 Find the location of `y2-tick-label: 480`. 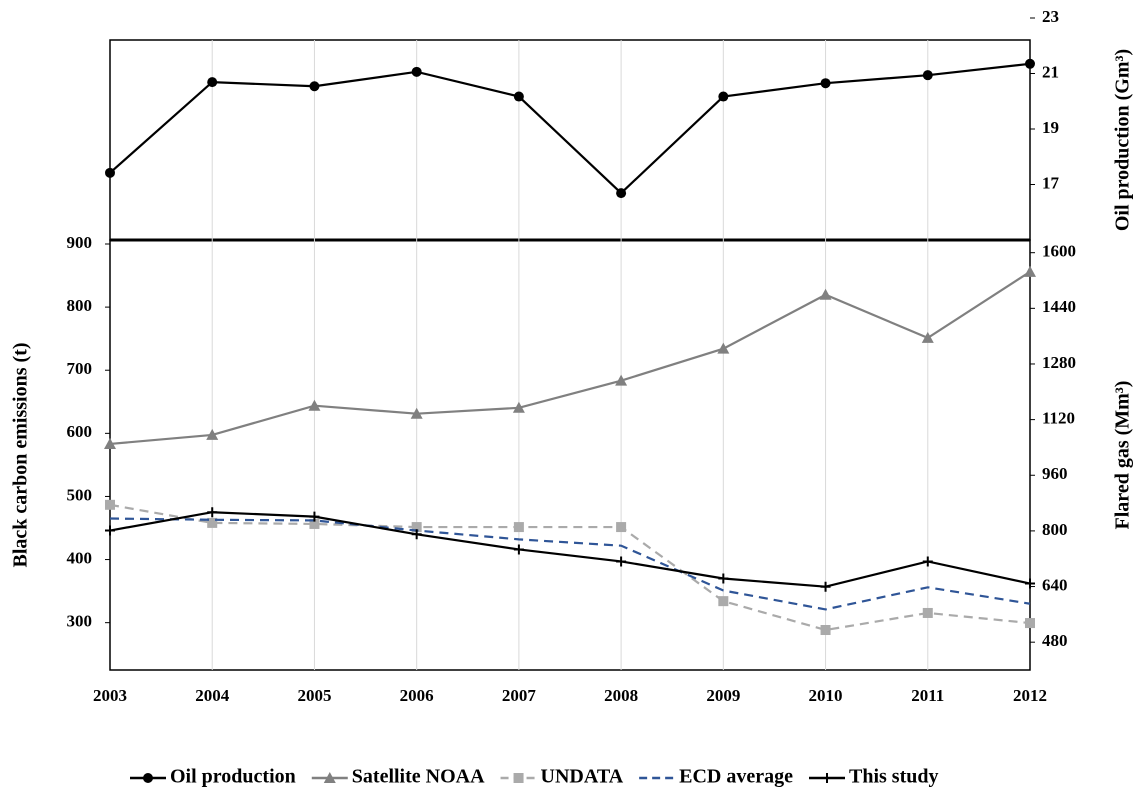

y2-tick-label: 480 is located at coordinates (1055, 640).